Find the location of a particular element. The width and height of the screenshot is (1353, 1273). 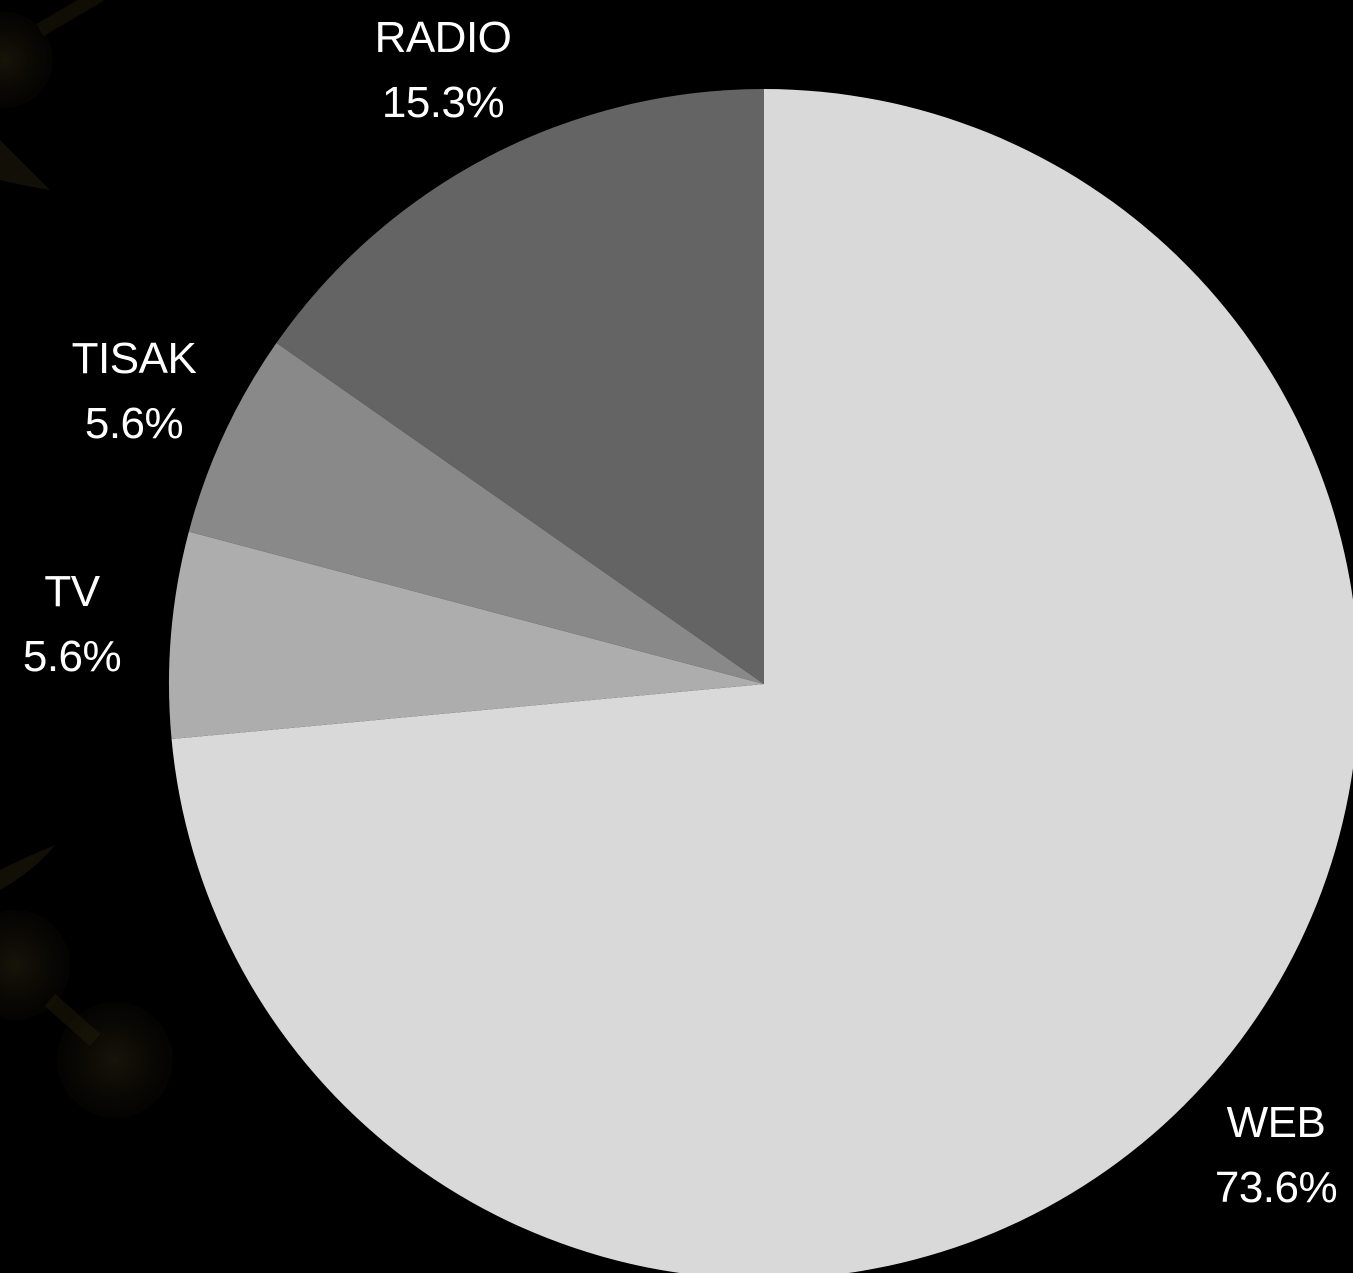

slice-value-label-tisak: 5.6% is located at coordinates (134, 423).